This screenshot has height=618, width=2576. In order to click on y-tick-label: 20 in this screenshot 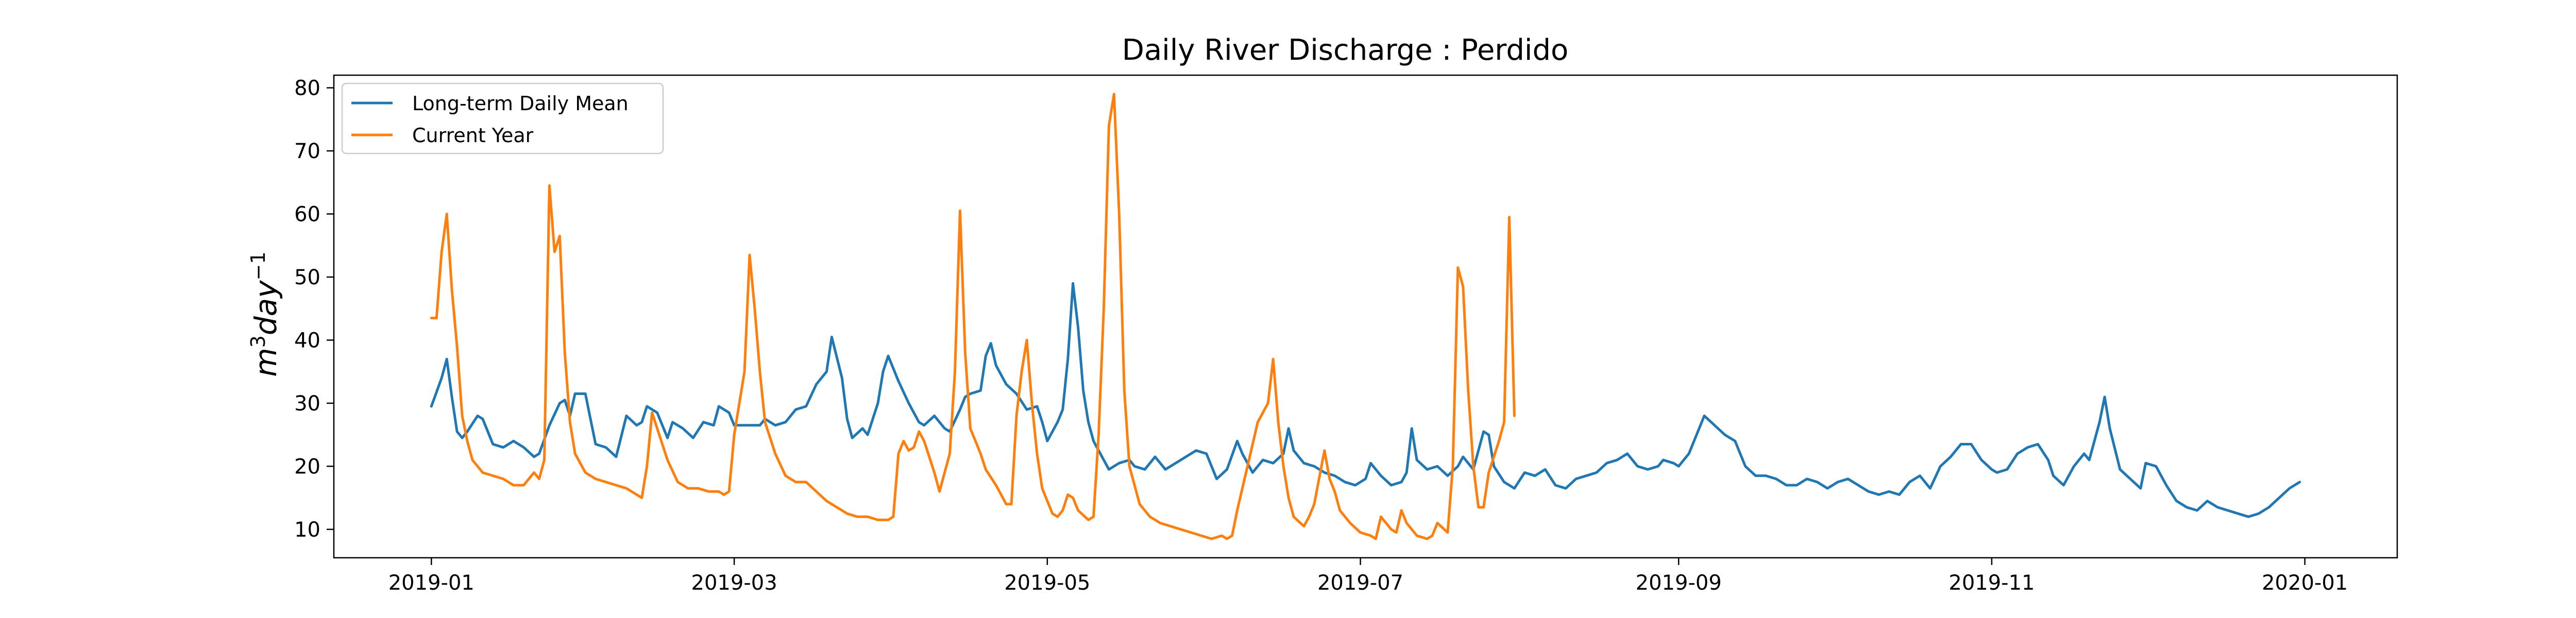, I will do `click(307, 466)`.